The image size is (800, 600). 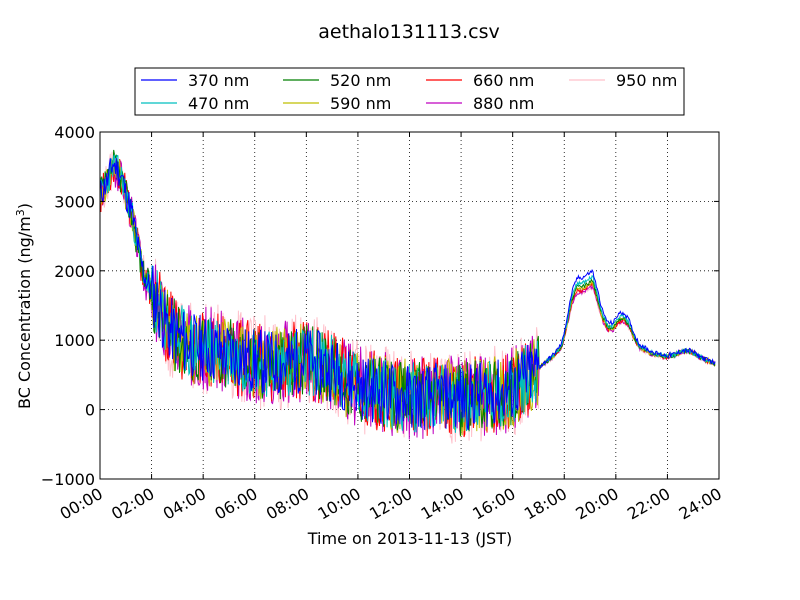 What do you see at coordinates (409, 538) in the screenshot?
I see `x-axis-label: Time on 2013-11-13 (JST)` at bounding box center [409, 538].